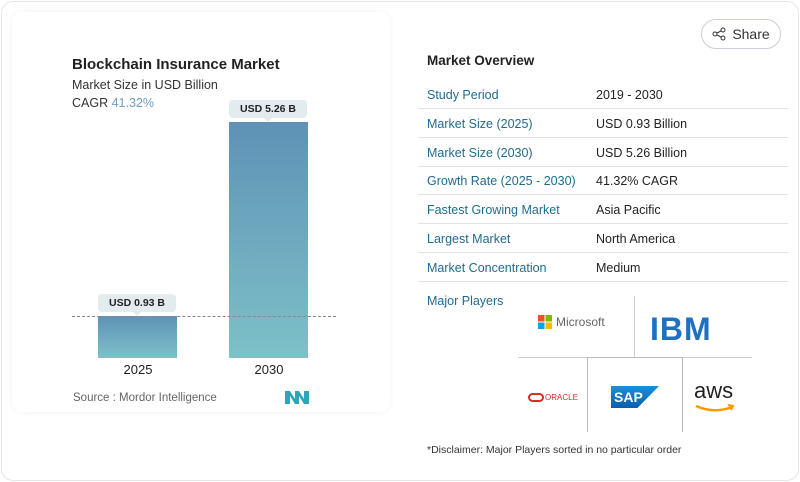 The image size is (800, 482). Describe the element at coordinates (714, 390) in the screenshot. I see `player-aws: aws` at that location.